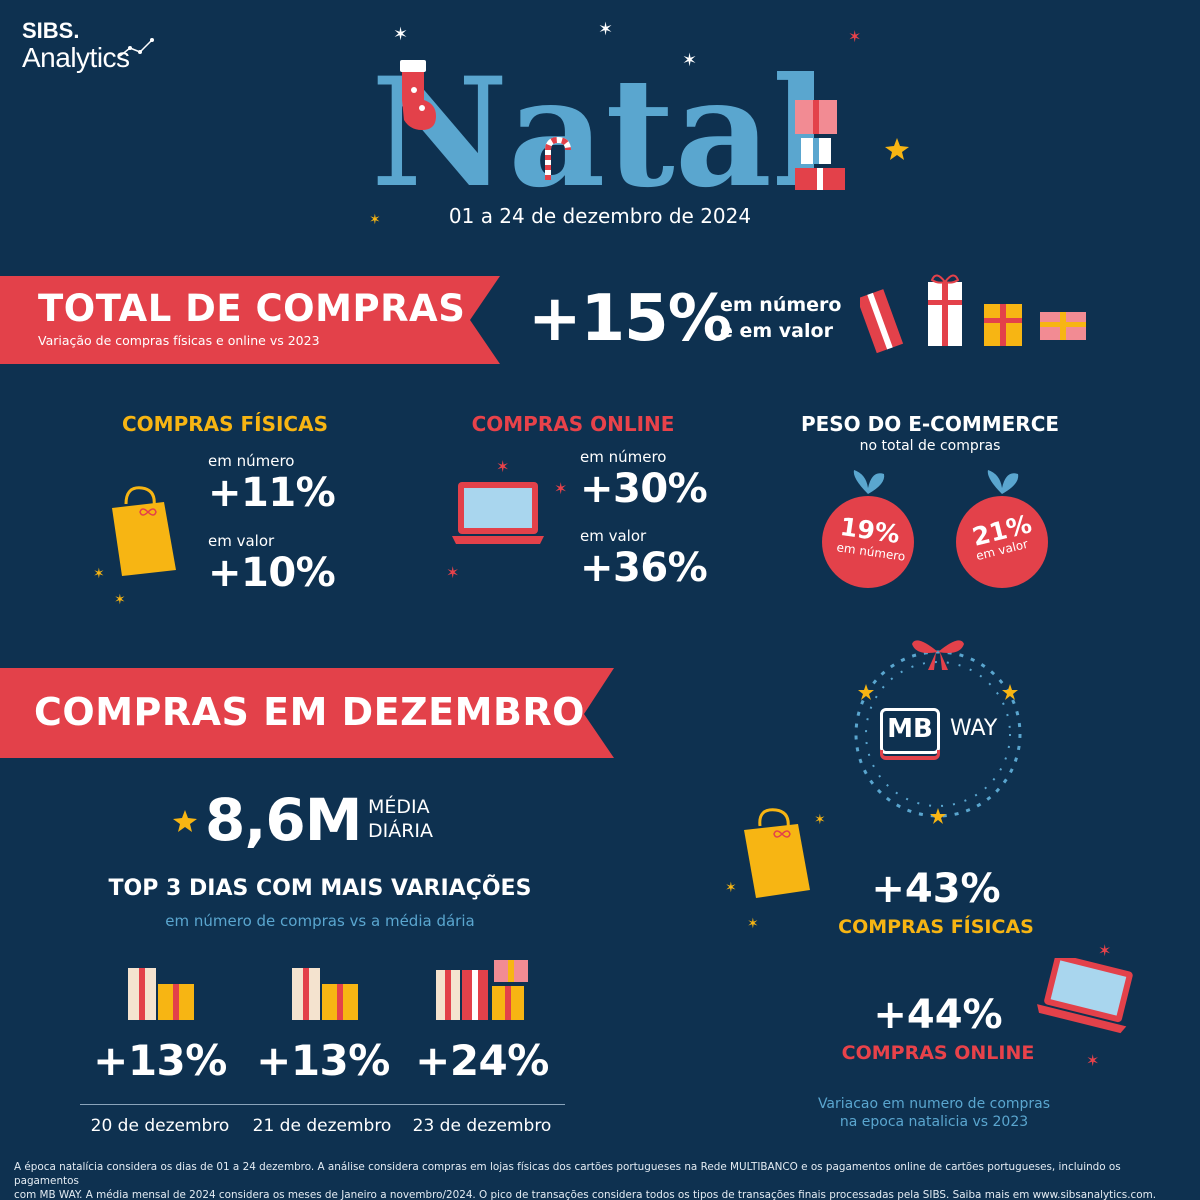 The image size is (1200, 1200). What do you see at coordinates (644, 568) in the screenshot?
I see `online-value-valor: +36%` at bounding box center [644, 568].